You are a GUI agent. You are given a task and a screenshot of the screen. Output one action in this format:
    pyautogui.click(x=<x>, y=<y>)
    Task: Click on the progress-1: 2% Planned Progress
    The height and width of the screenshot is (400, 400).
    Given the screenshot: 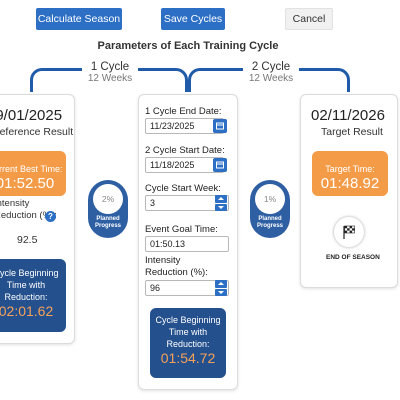 What is the action you would take?
    pyautogui.click(x=108, y=209)
    